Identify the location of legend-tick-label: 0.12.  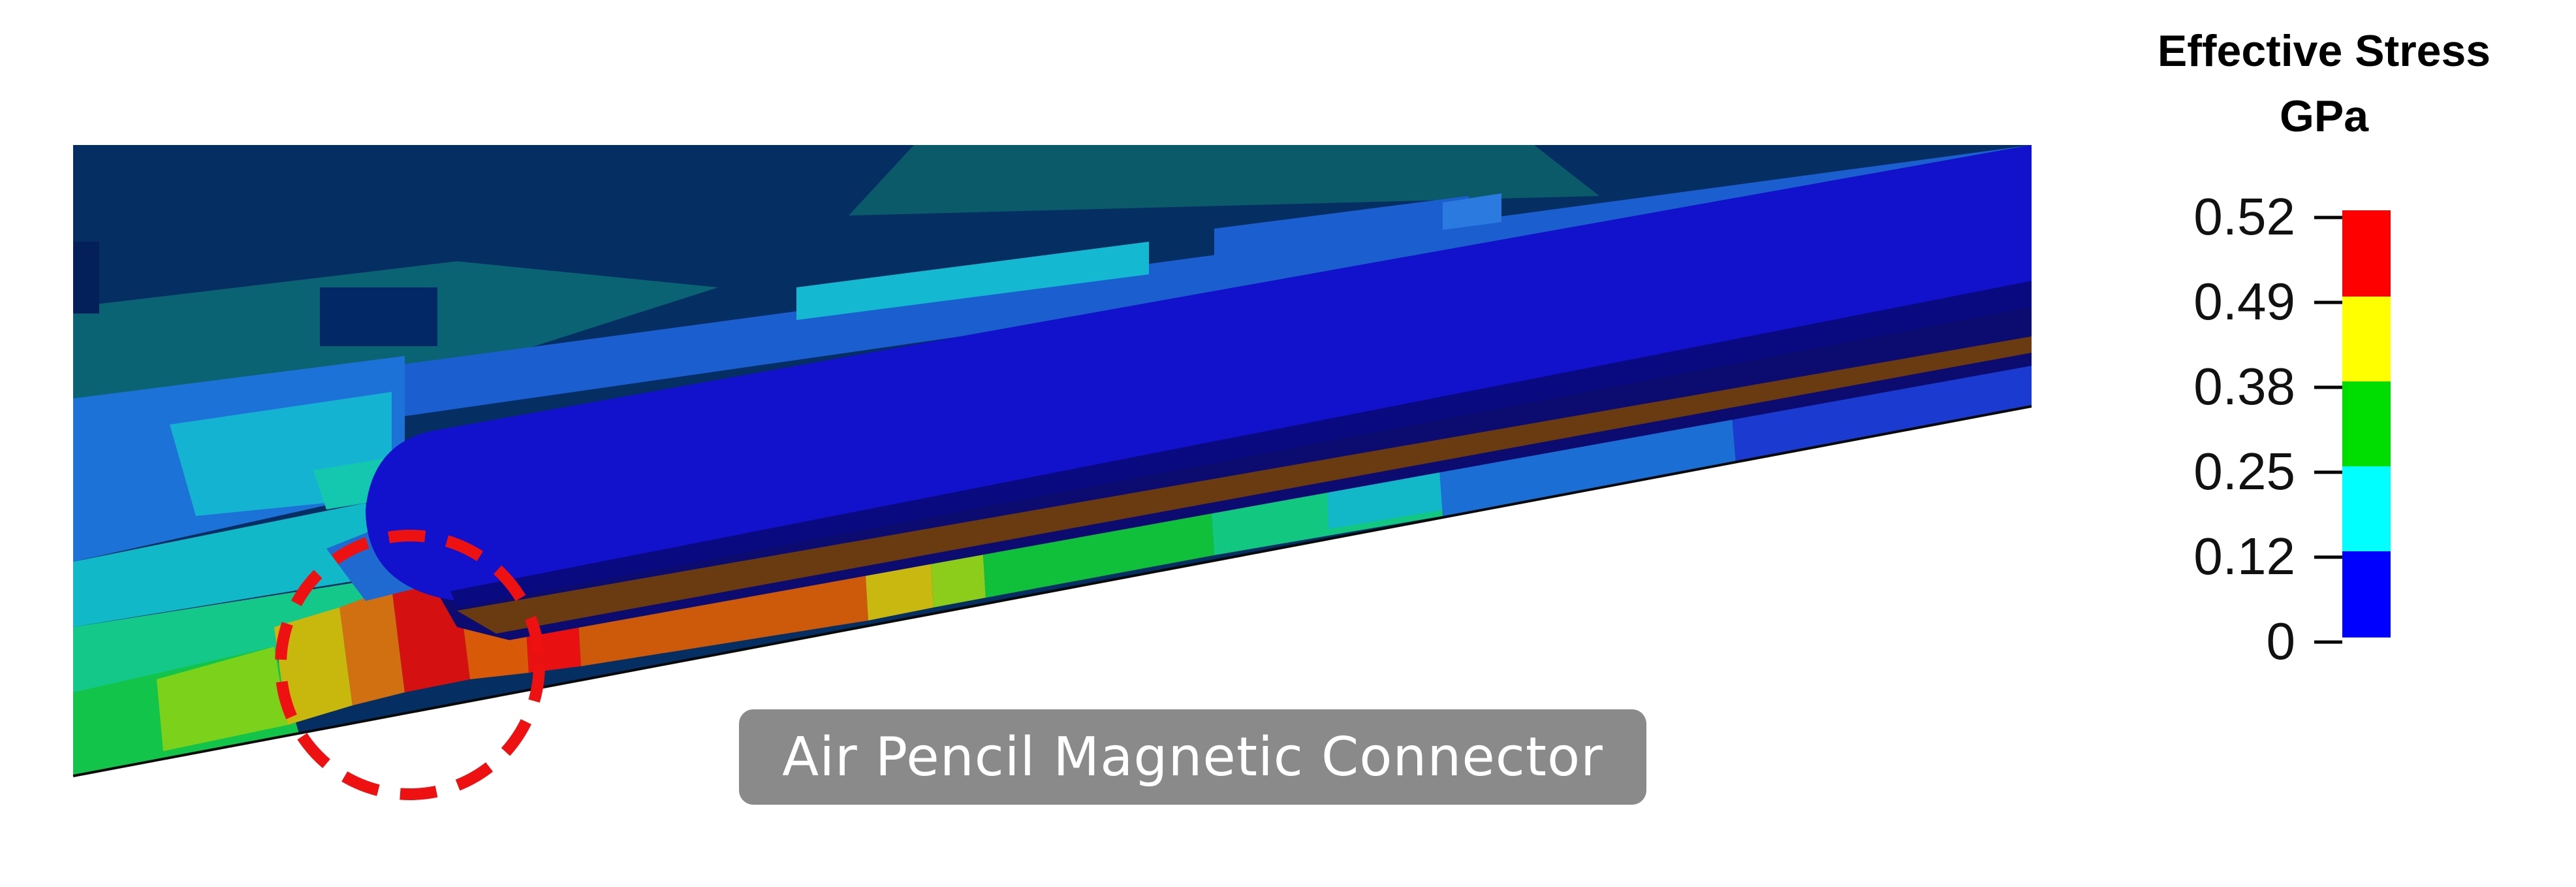
(2244, 556).